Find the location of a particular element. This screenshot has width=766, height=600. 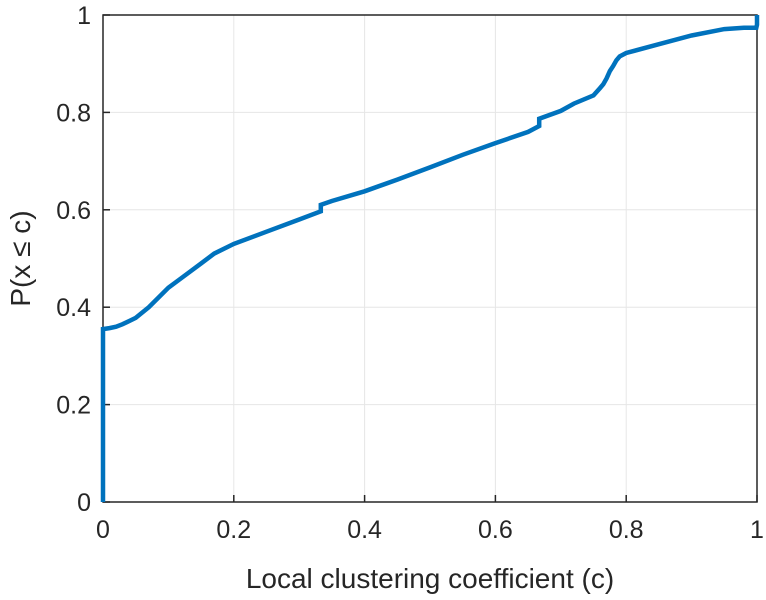

x-tick-label: 0.8 is located at coordinates (626, 530).